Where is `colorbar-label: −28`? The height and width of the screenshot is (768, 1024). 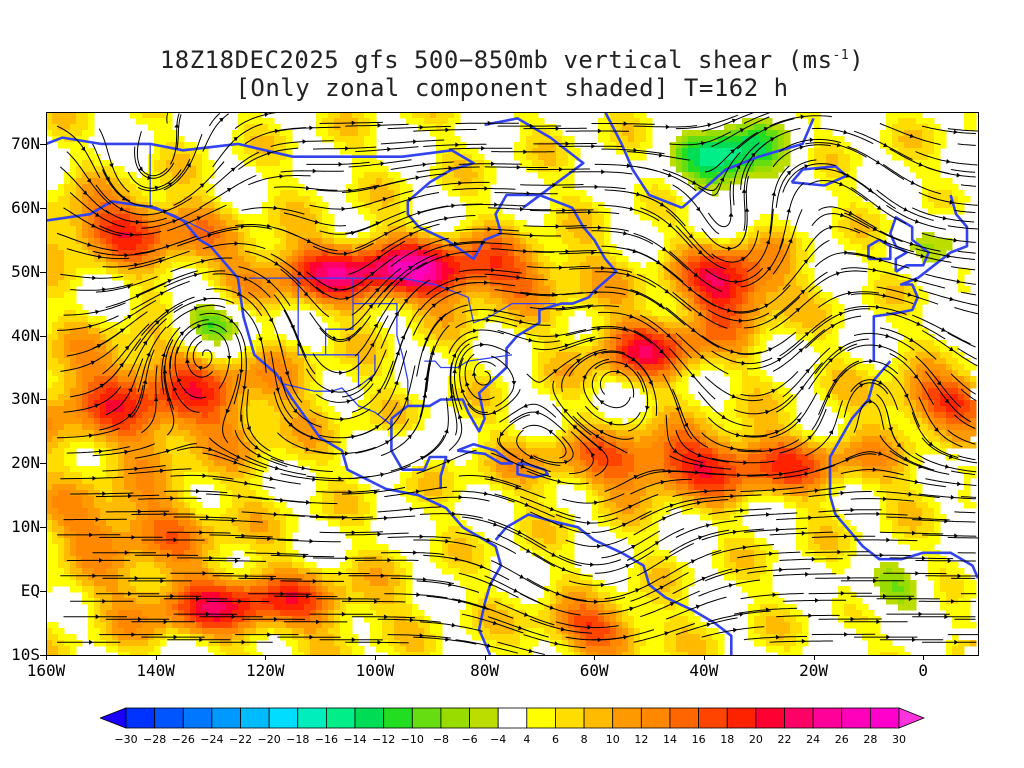 colorbar-label: −28 is located at coordinates (155, 739).